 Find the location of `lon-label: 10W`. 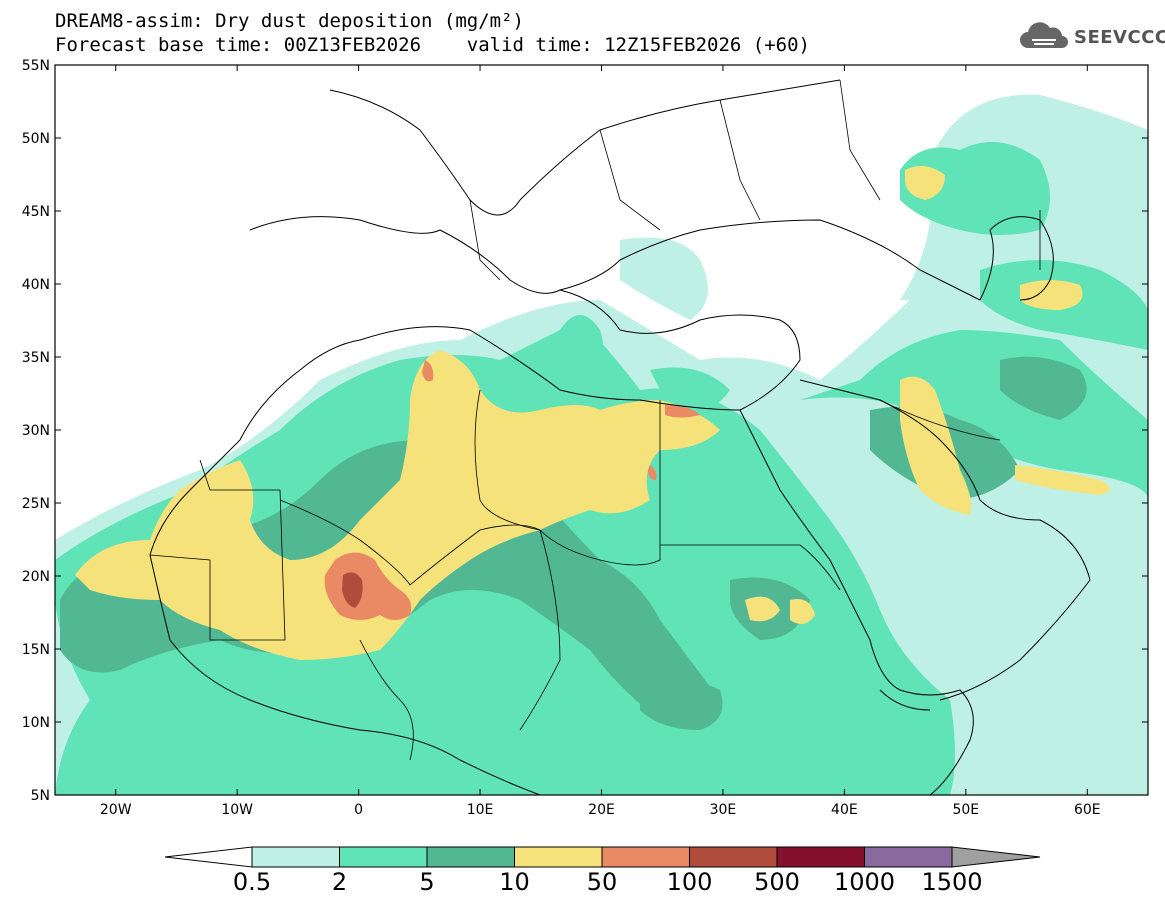

lon-label: 10W is located at coordinates (237, 810).